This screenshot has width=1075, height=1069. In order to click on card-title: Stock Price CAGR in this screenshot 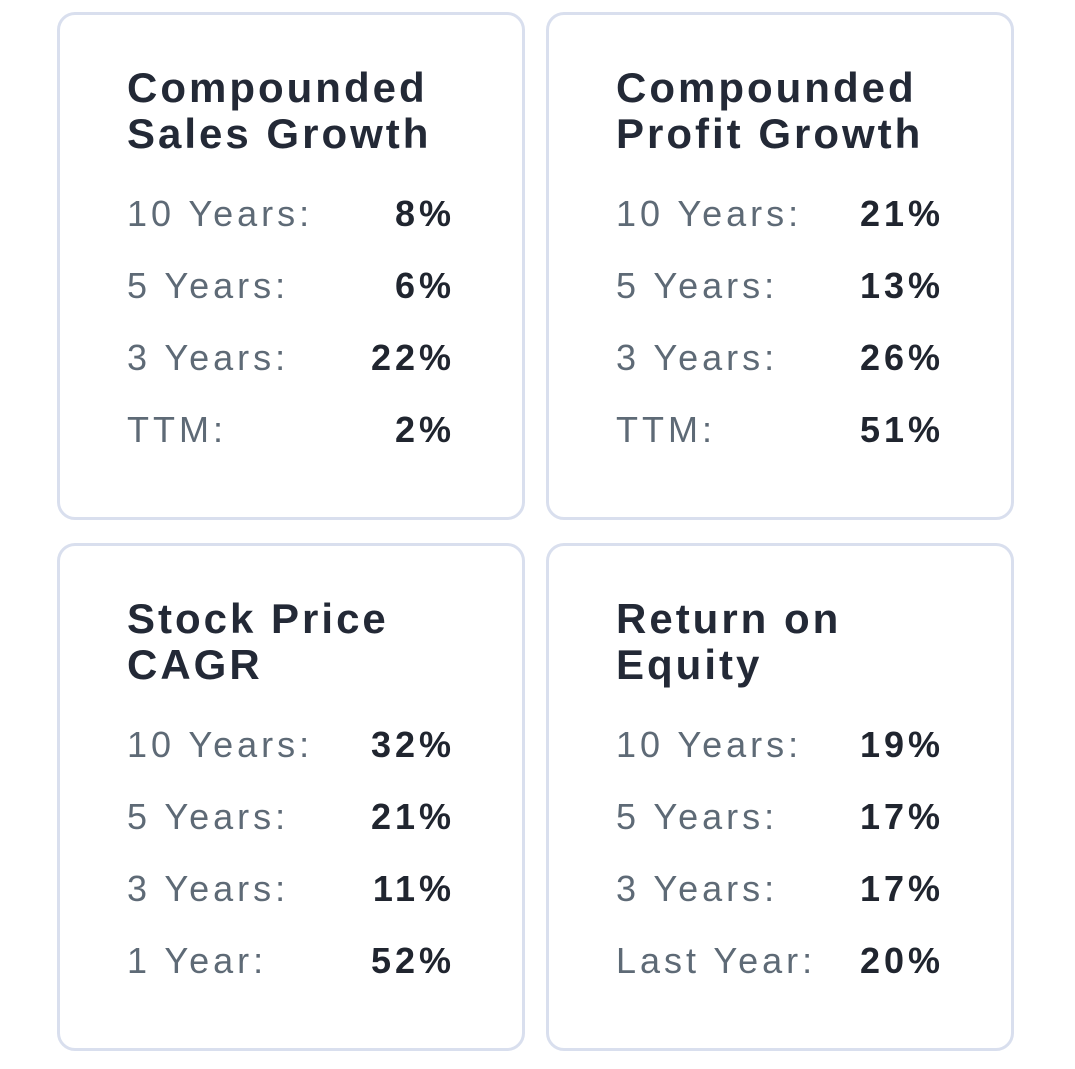, I will do `click(258, 641)`.